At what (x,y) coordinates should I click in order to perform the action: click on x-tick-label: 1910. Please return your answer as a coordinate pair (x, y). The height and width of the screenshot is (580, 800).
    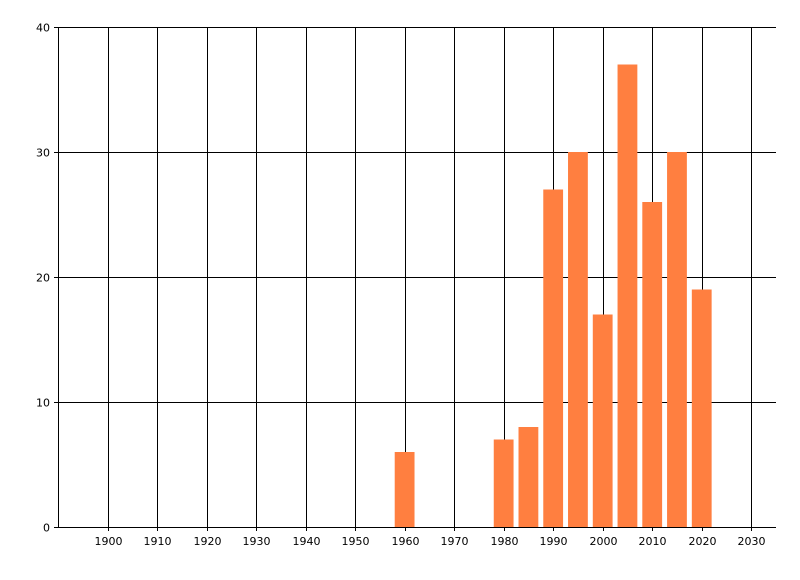
    Looking at the image, I should click on (158, 541).